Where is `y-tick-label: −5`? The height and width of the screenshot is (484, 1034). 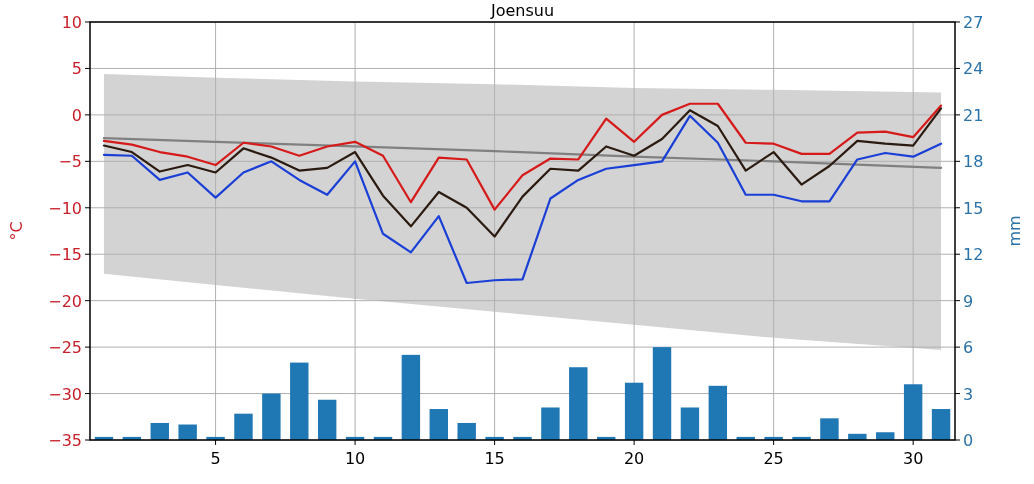 y-tick-label: −5 is located at coordinates (70, 162).